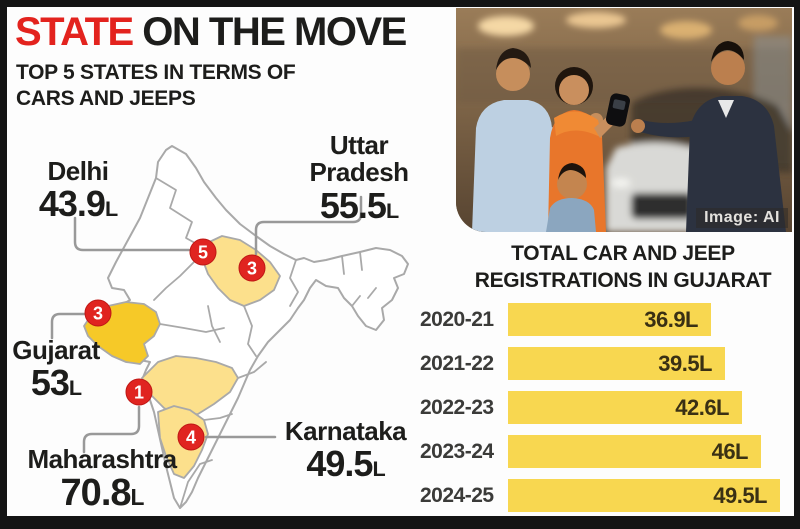  I want to click on rank-marker-maharashtra: 1, so click(139, 392).